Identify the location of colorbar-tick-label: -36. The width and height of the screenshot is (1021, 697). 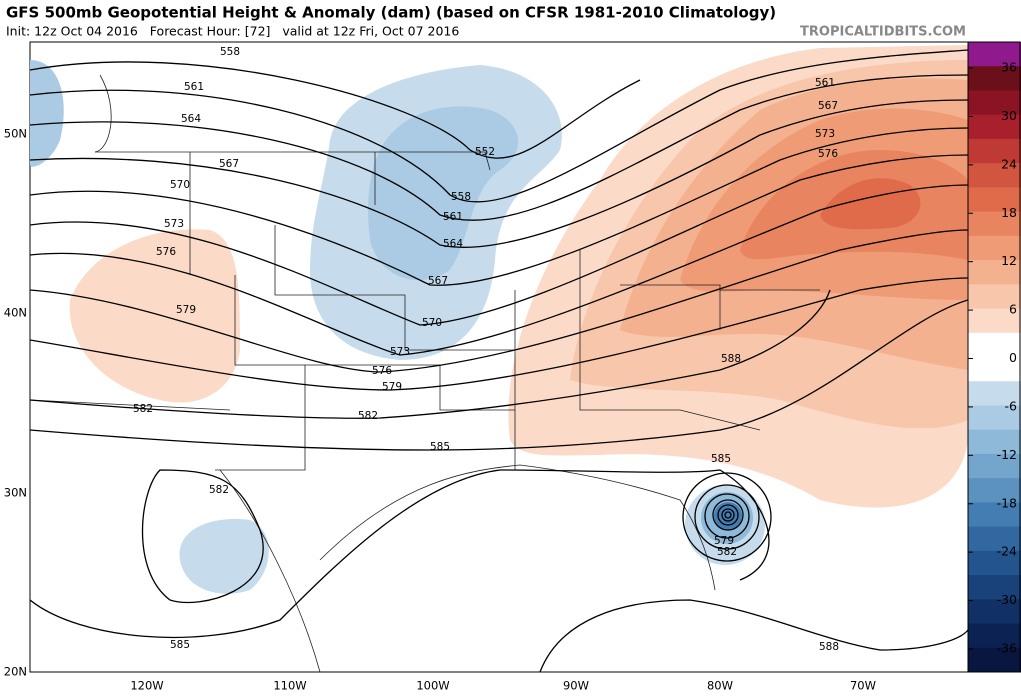
(1007, 648).